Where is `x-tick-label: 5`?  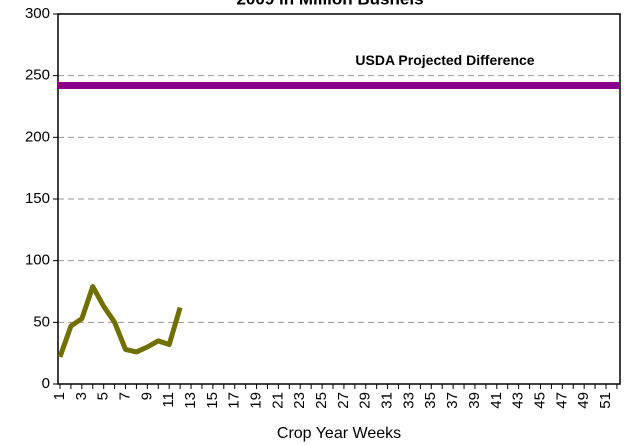
x-tick-label: 5 is located at coordinates (103, 396).